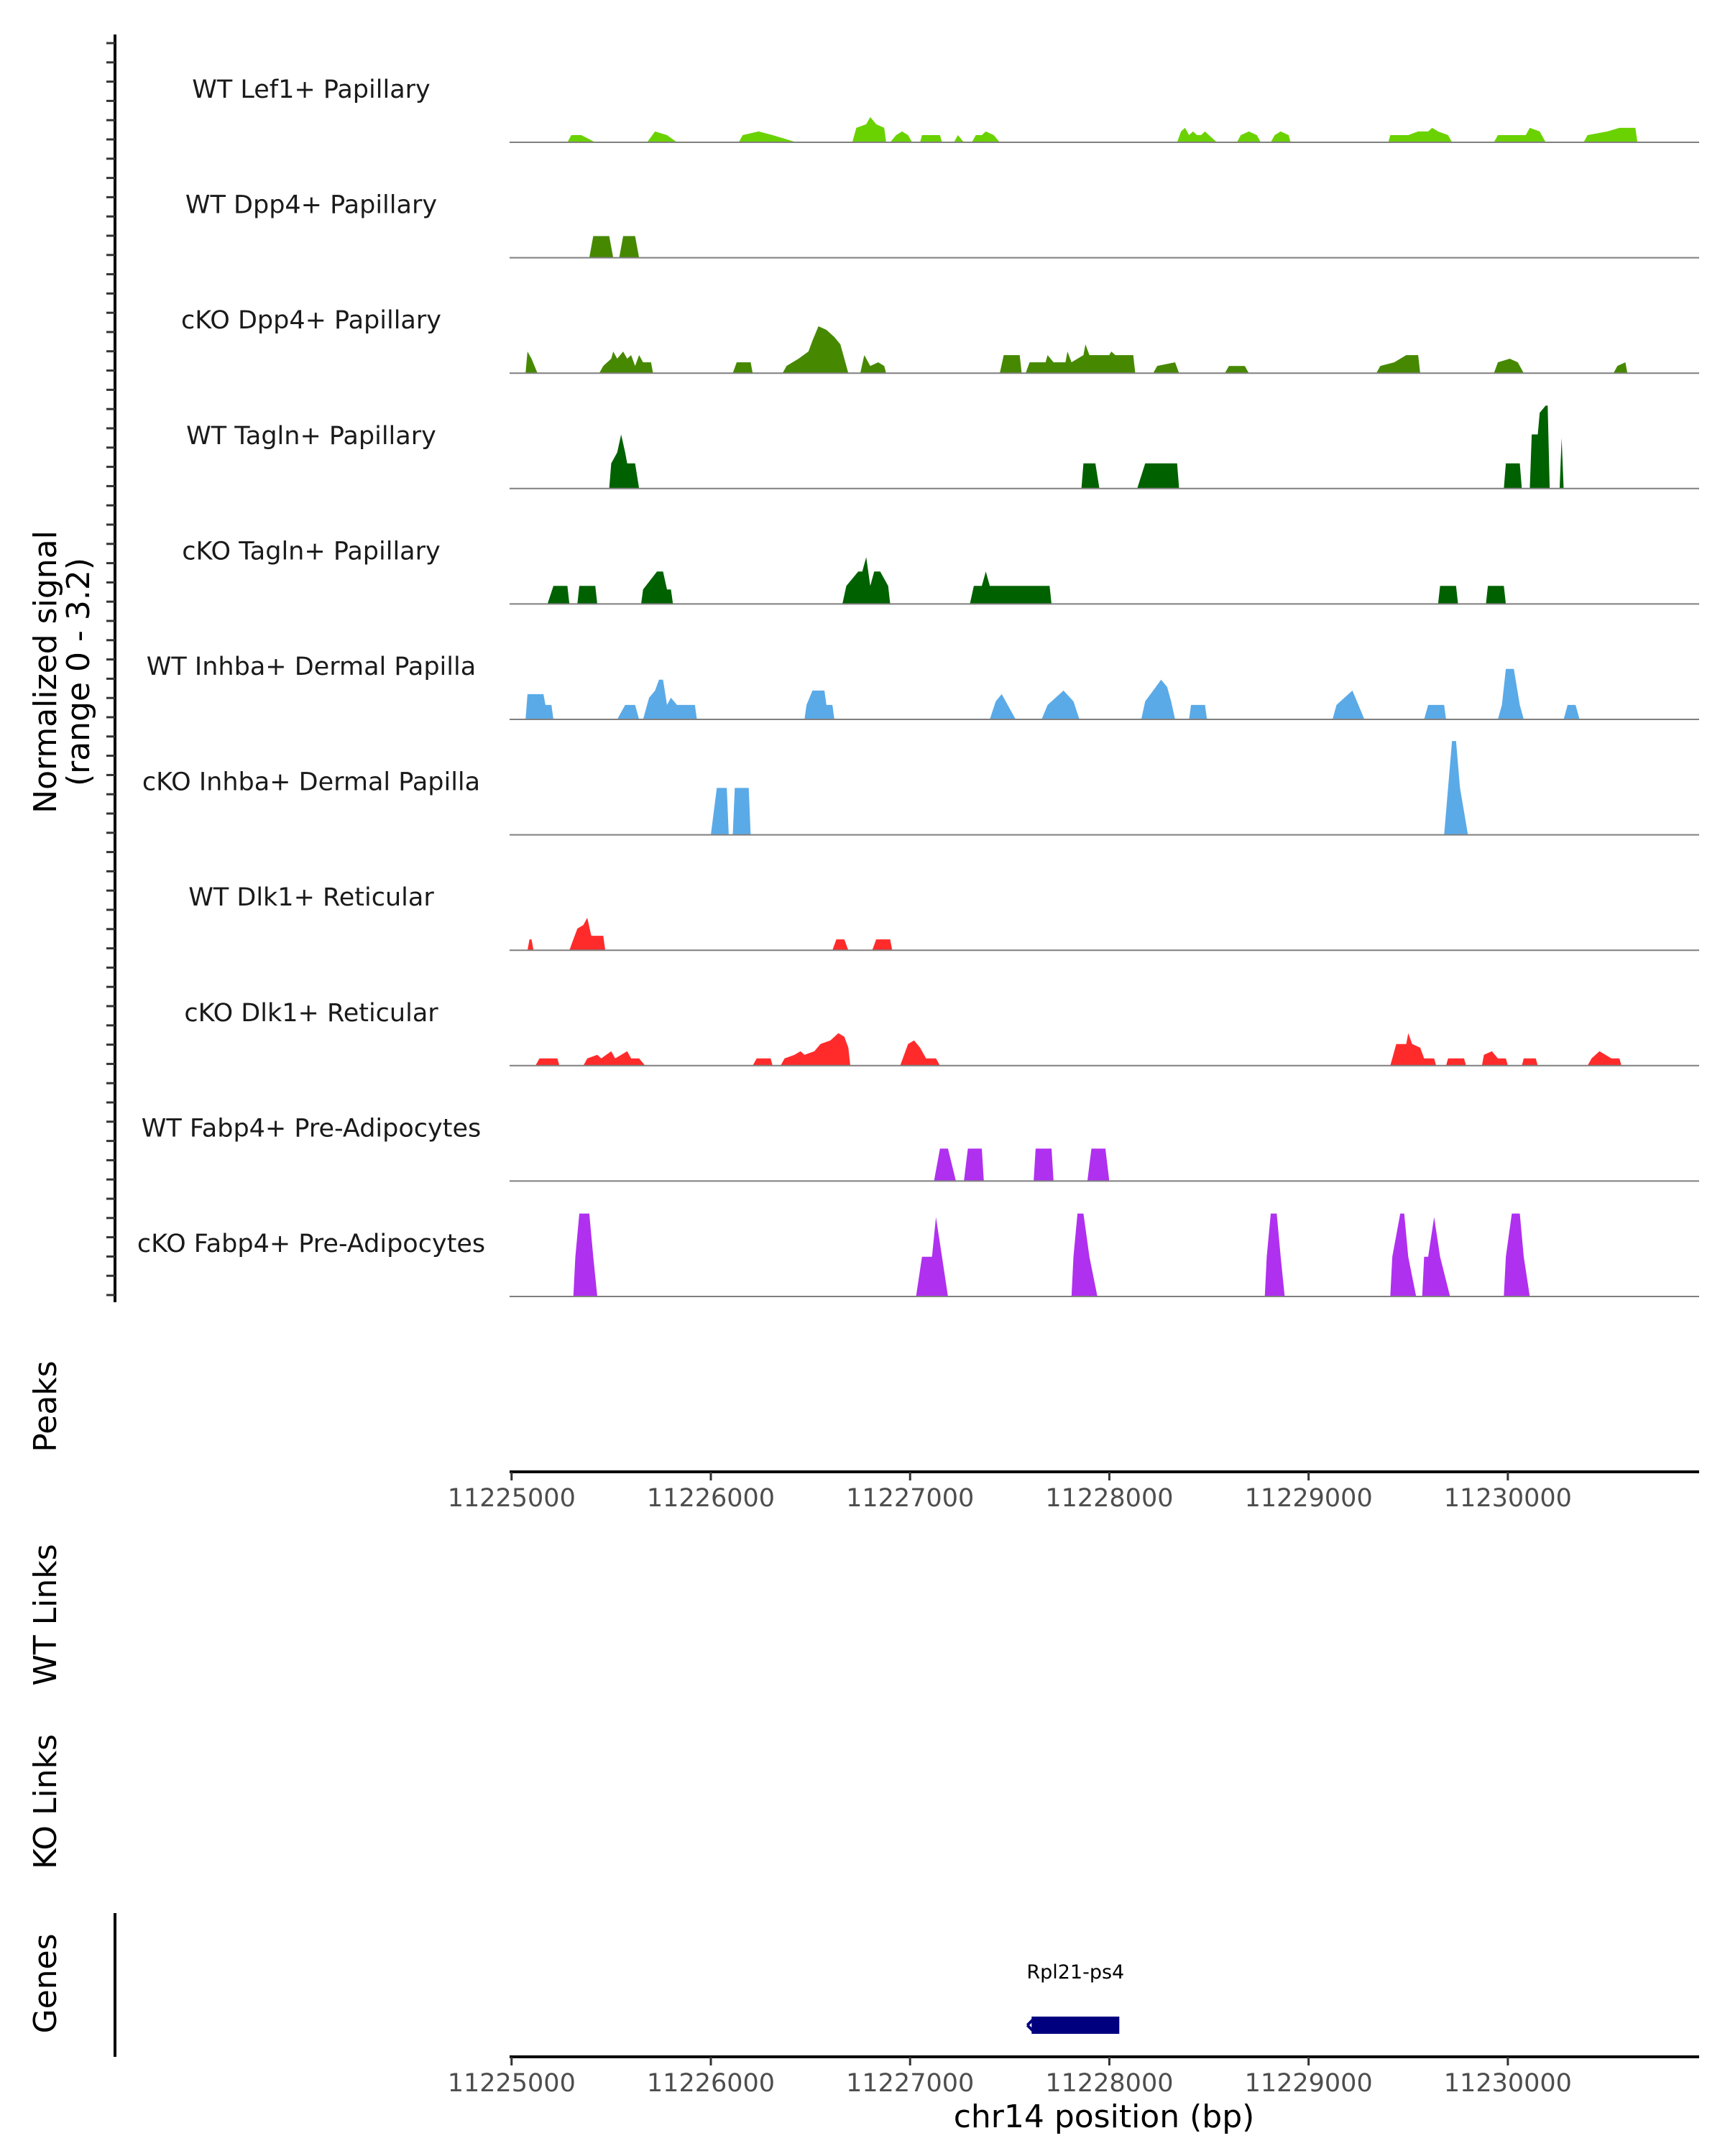 The width and height of the screenshot is (1725, 2156). What do you see at coordinates (311, 551) in the screenshot?
I see `track-label: cKO Tagln+ Papillary` at bounding box center [311, 551].